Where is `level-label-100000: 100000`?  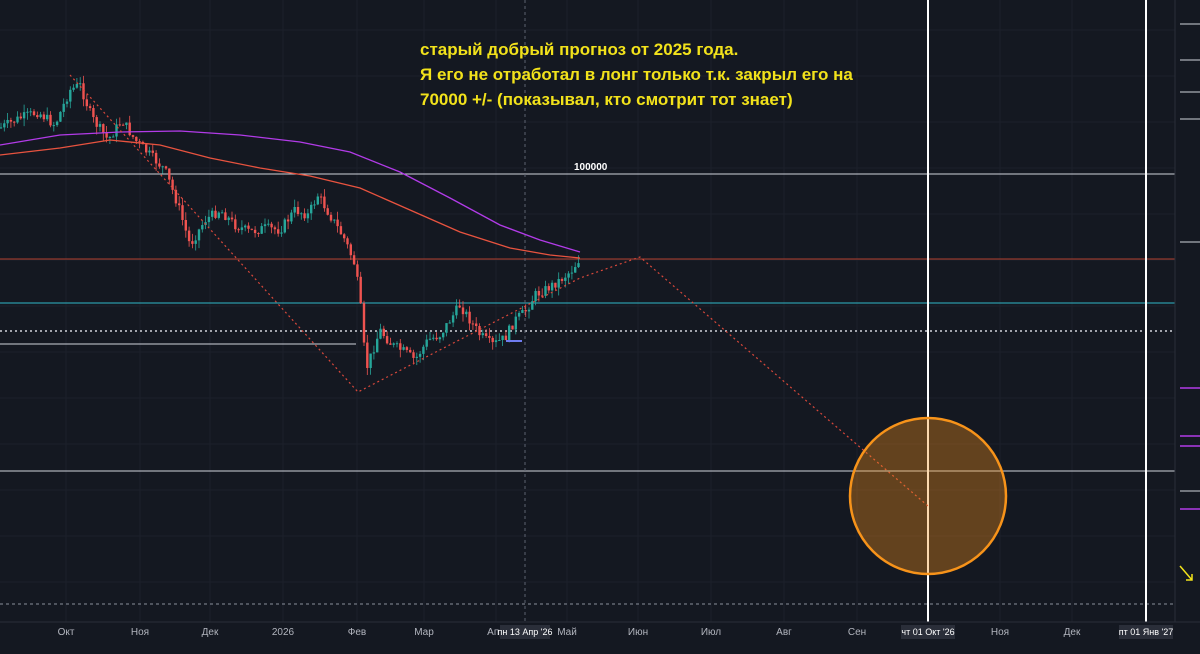 level-label-100000: 100000 is located at coordinates (591, 167).